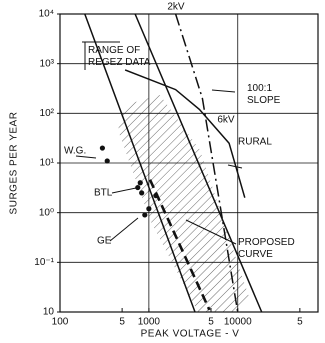 The height and width of the screenshot is (343, 325). Describe the element at coordinates (47, 113) in the screenshot. I see `y-tick-label: 10²` at that location.